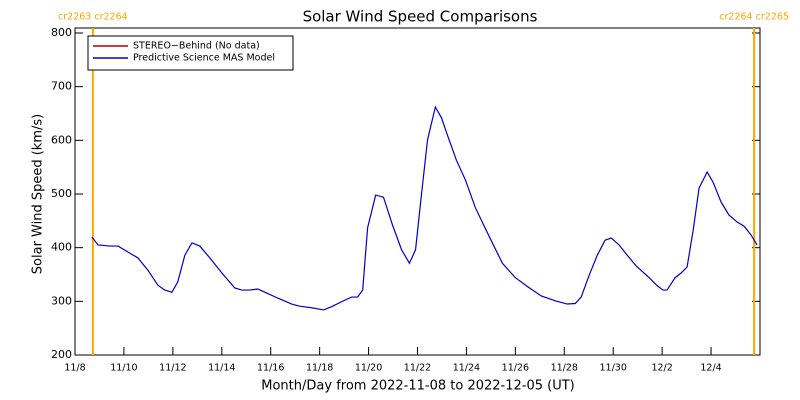 The image size is (800, 400). What do you see at coordinates (61, 139) in the screenshot?
I see `y-tick-label: 600` at bounding box center [61, 139].